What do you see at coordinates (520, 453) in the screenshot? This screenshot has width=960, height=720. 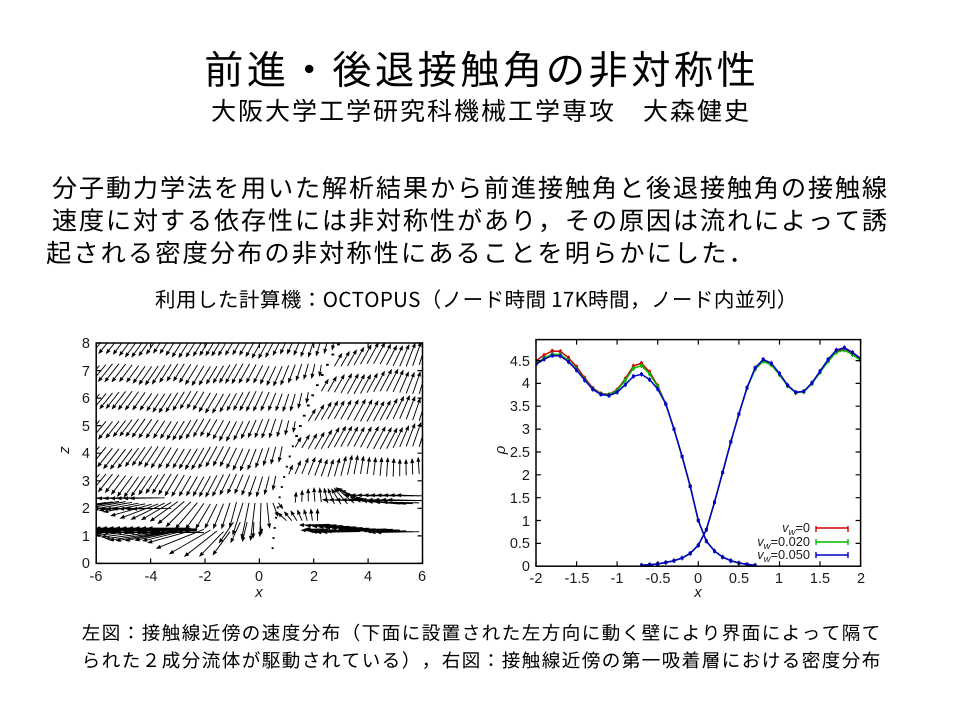 I see `svg-text: 2.5` at bounding box center [520, 453].